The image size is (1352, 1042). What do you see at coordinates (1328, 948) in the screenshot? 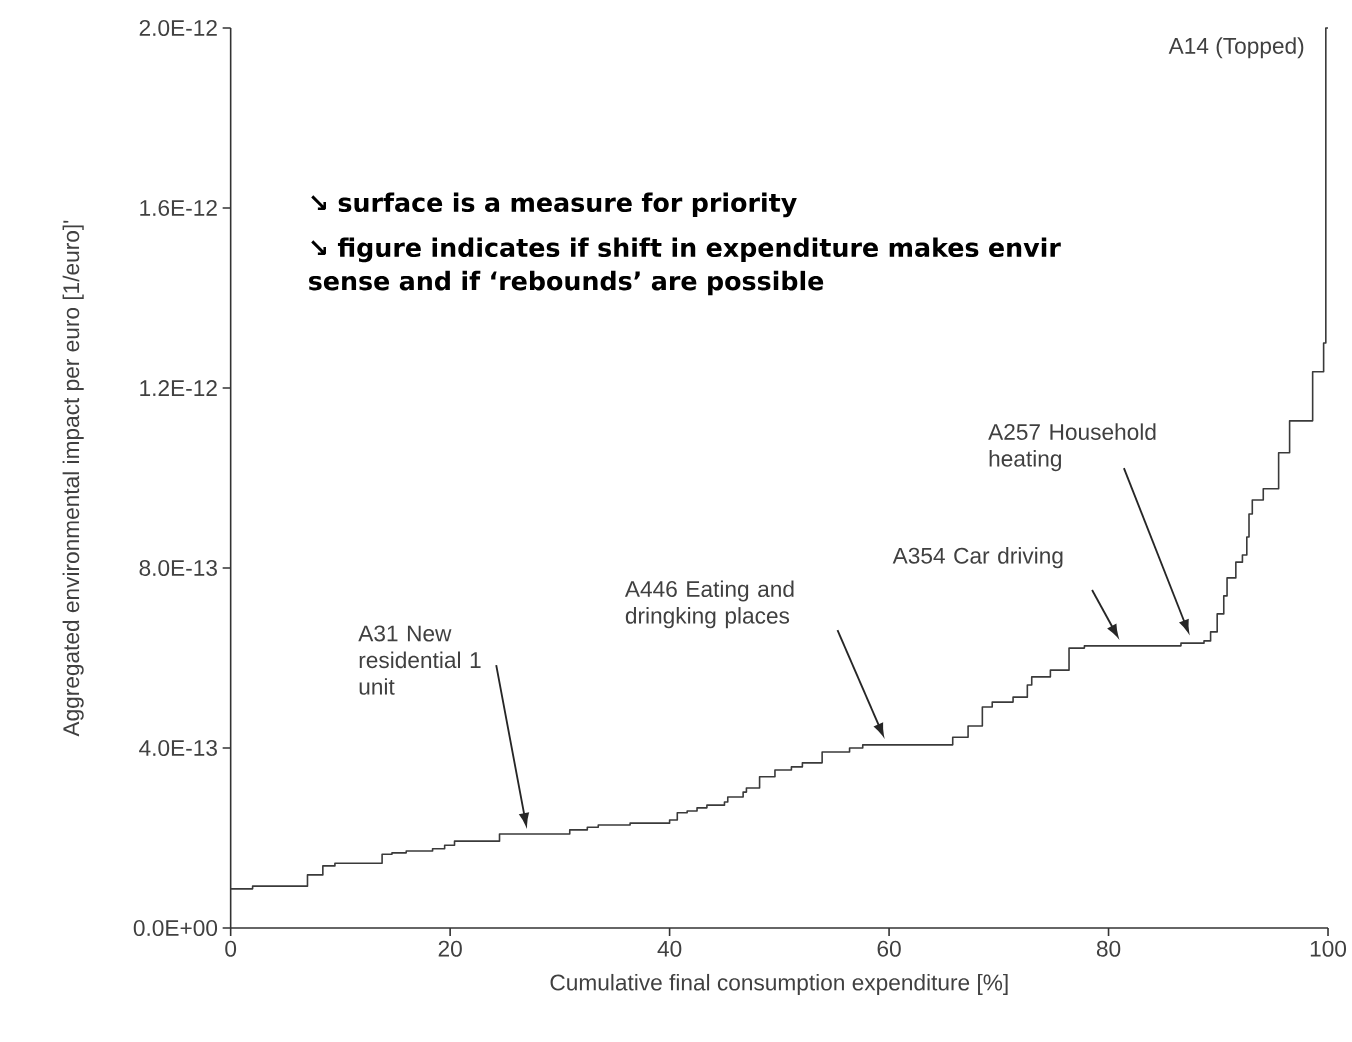
I see `x-tick-label: 100` at bounding box center [1328, 948].